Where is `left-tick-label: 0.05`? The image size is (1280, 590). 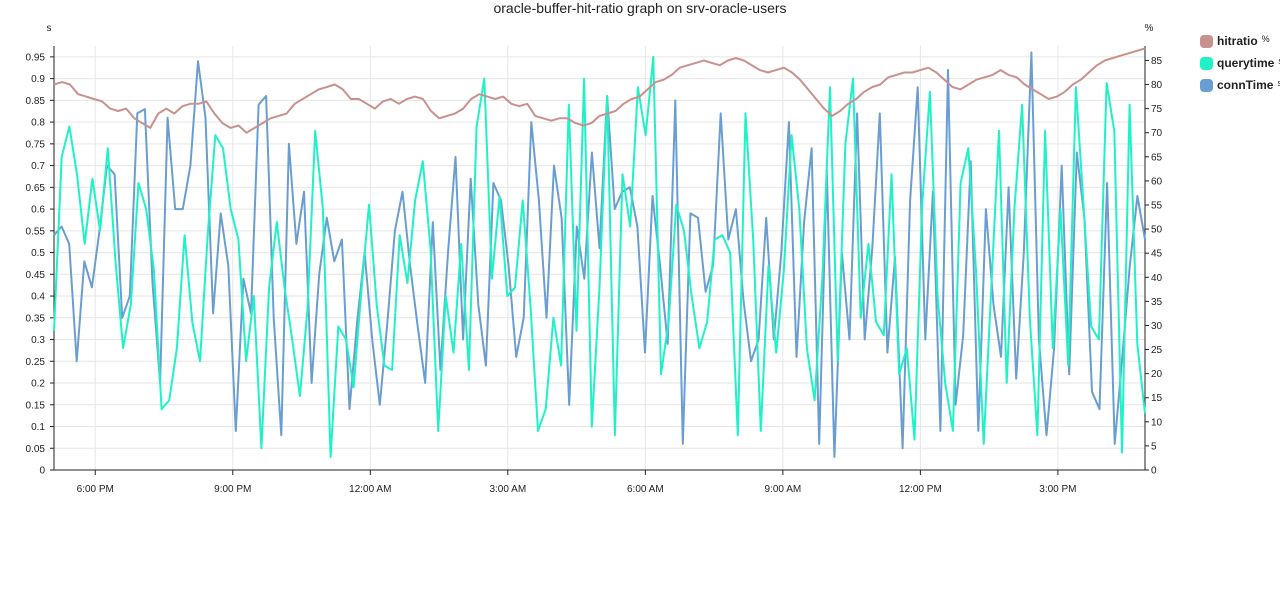 left-tick-label: 0.05 is located at coordinates (36, 449).